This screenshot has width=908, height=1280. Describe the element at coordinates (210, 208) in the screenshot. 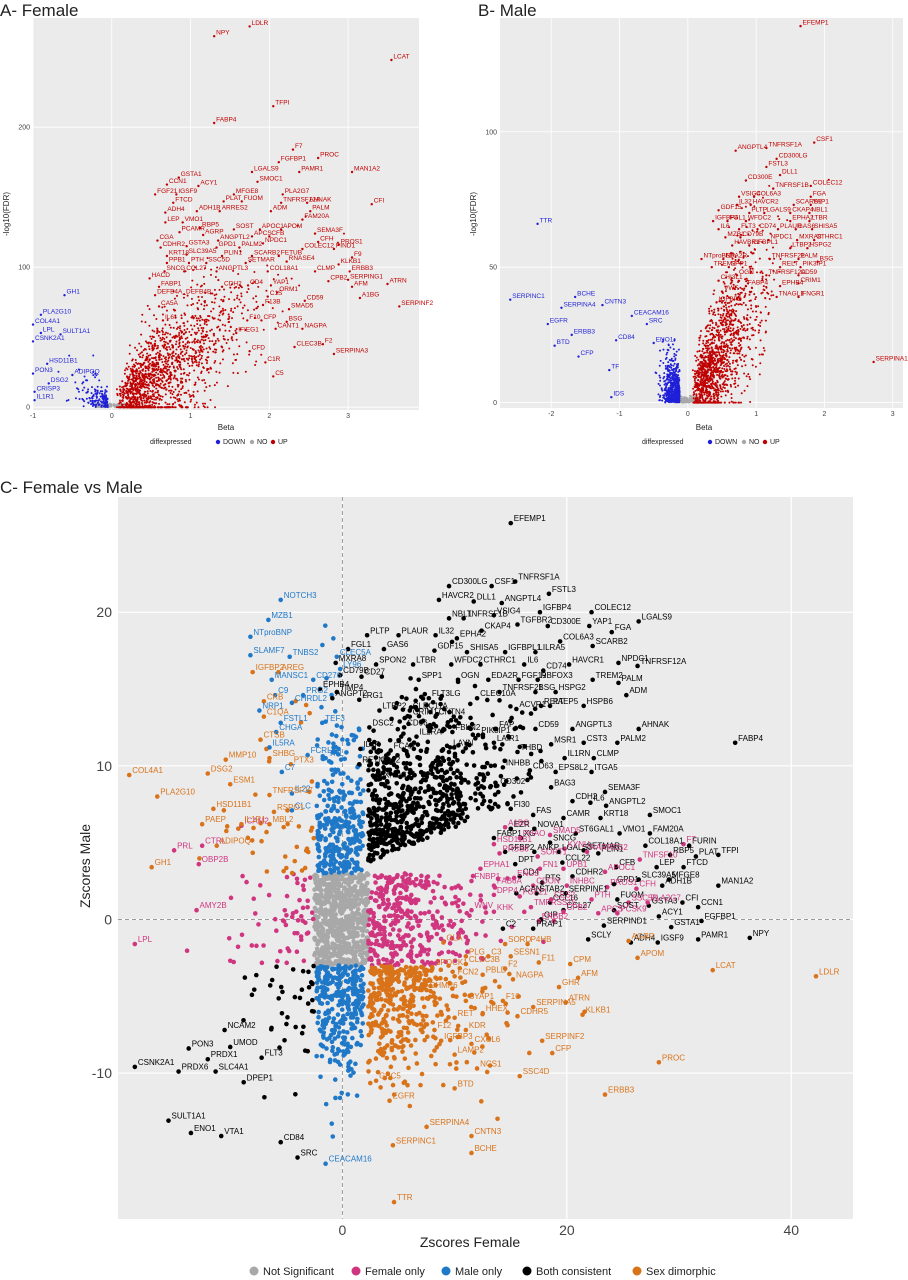

I see `gene-label: ADH1B` at that location.